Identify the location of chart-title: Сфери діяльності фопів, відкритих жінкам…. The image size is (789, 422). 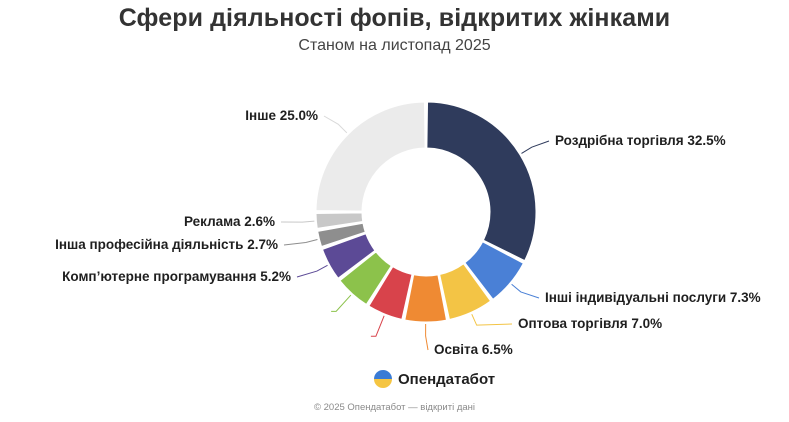
(394, 18).